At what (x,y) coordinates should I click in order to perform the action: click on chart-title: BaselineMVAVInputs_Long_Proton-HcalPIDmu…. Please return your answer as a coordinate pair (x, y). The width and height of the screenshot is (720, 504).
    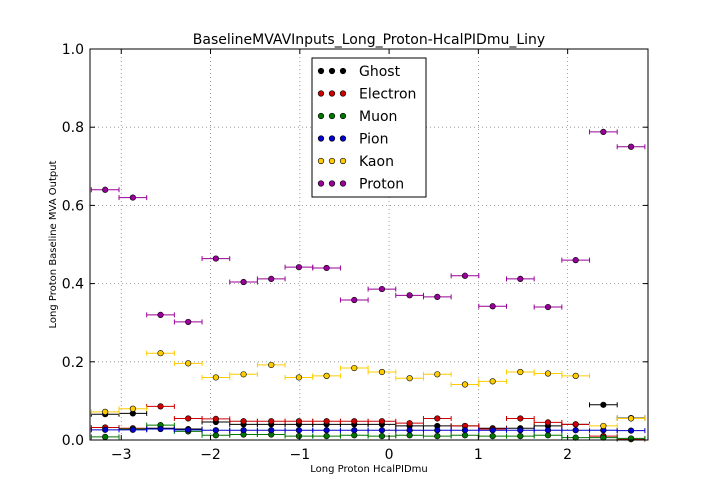
    Looking at the image, I should click on (369, 40).